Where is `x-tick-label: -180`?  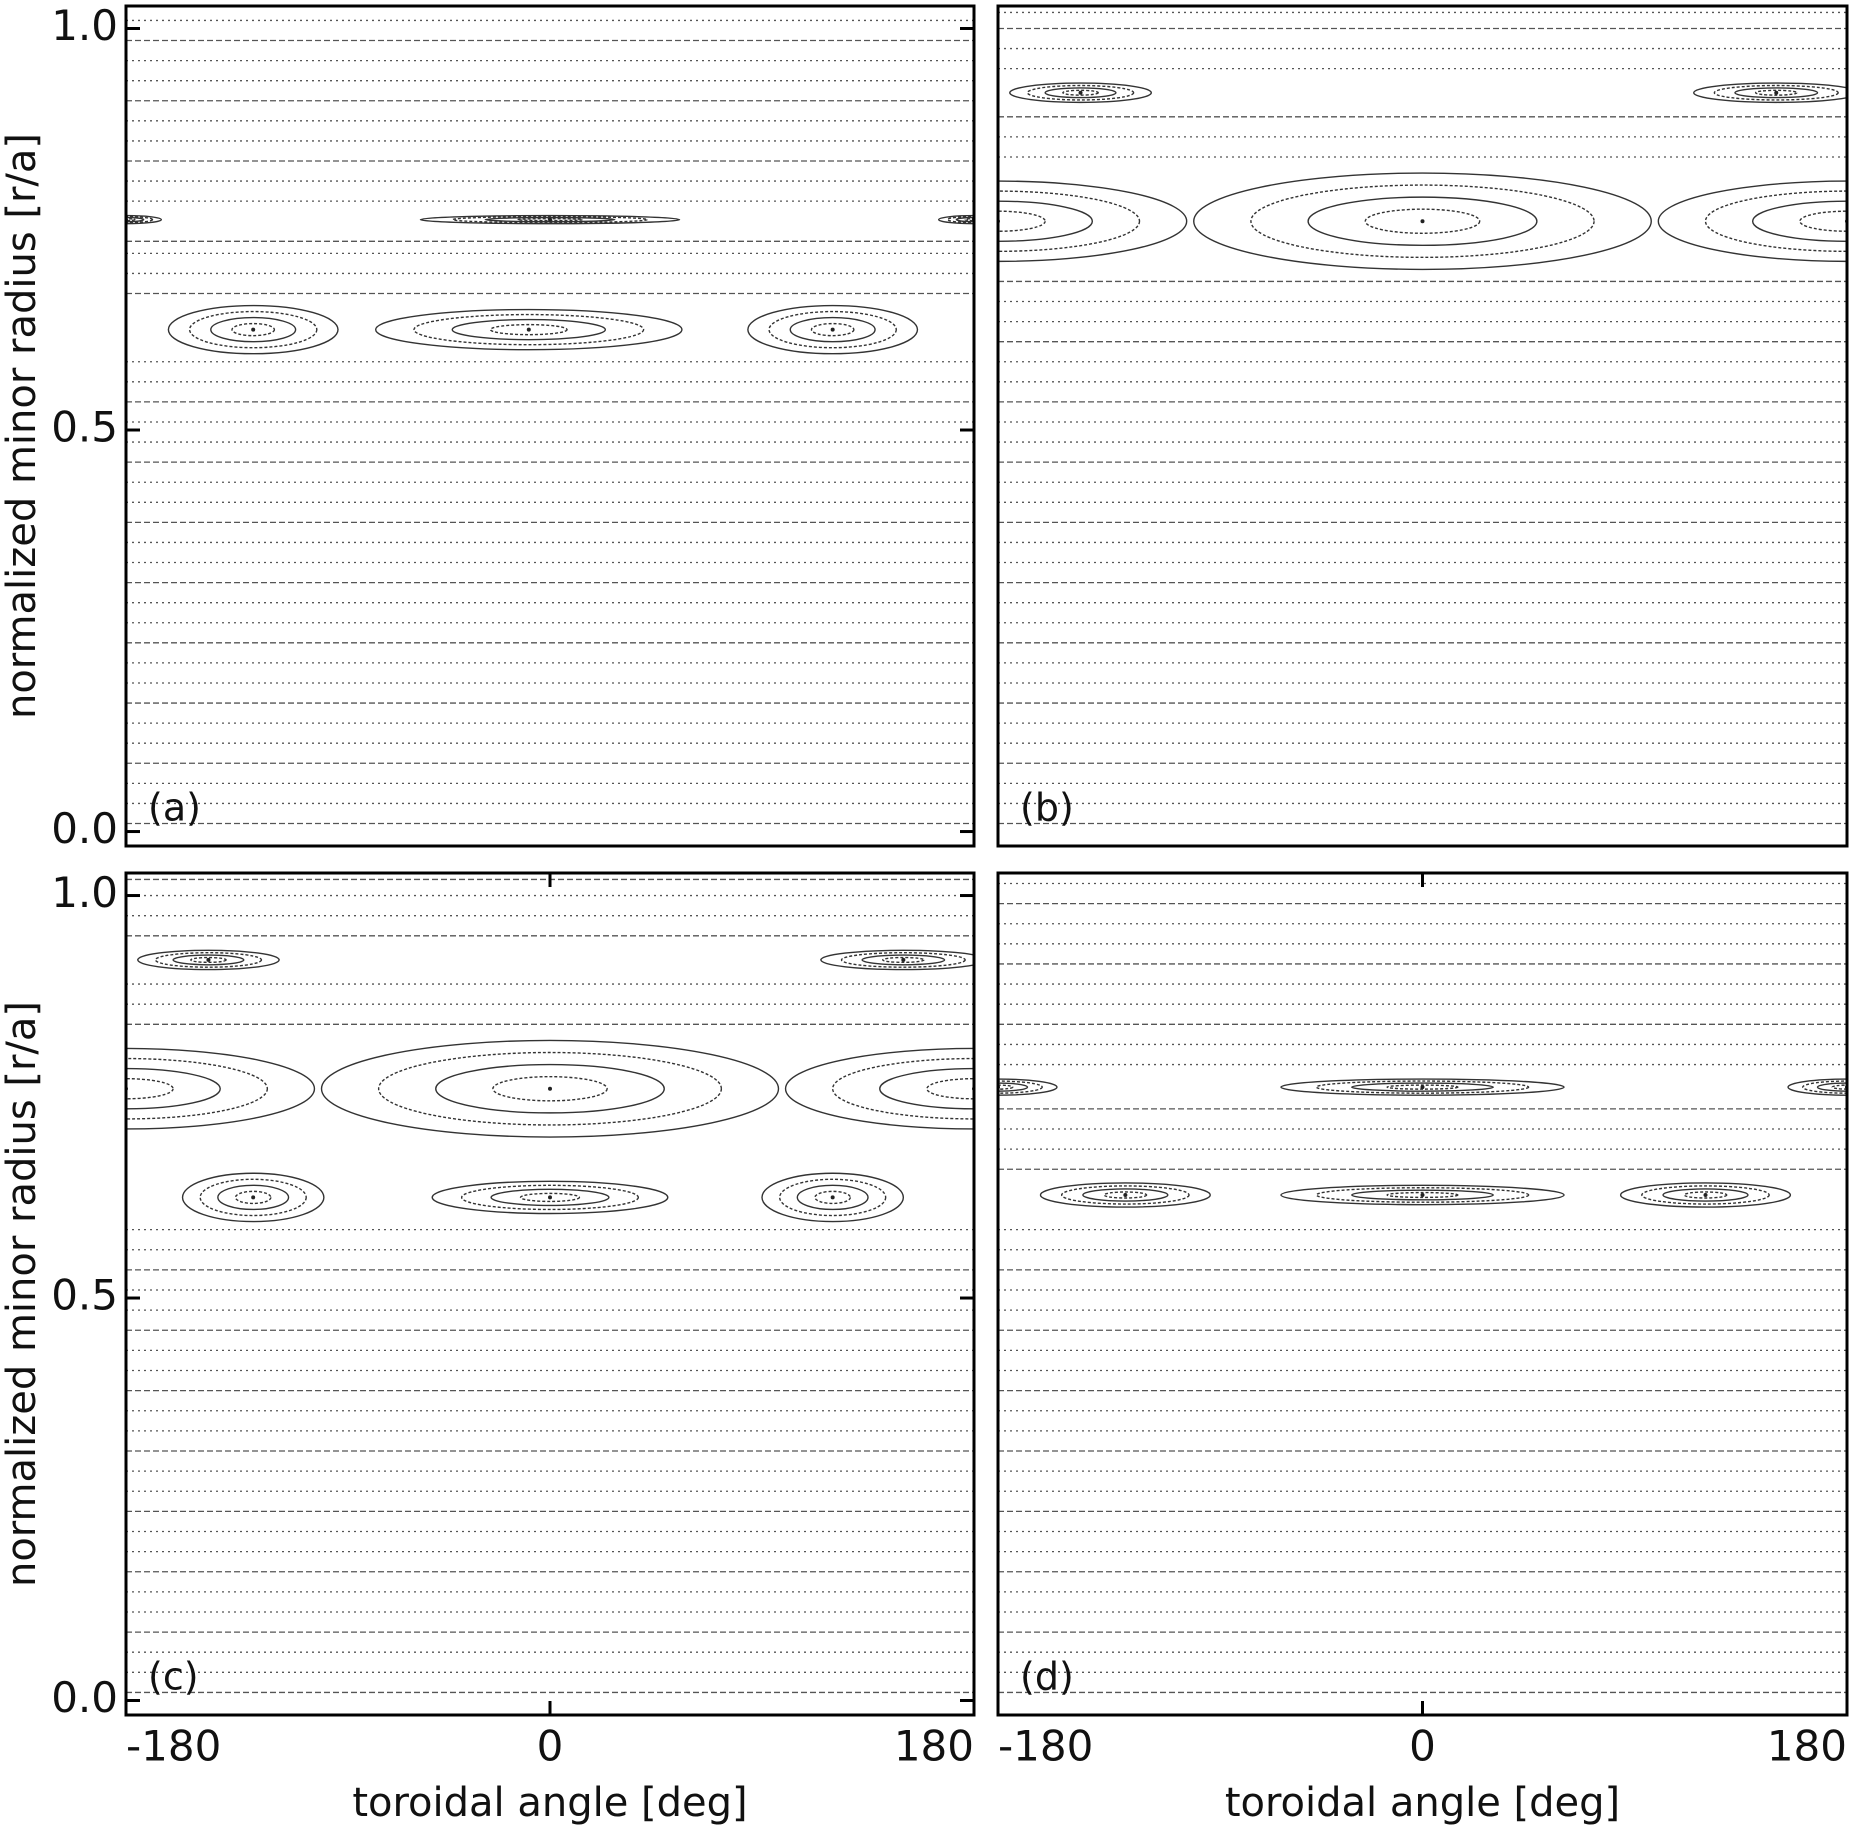 x-tick-label: -180 is located at coordinates (1045, 1746).